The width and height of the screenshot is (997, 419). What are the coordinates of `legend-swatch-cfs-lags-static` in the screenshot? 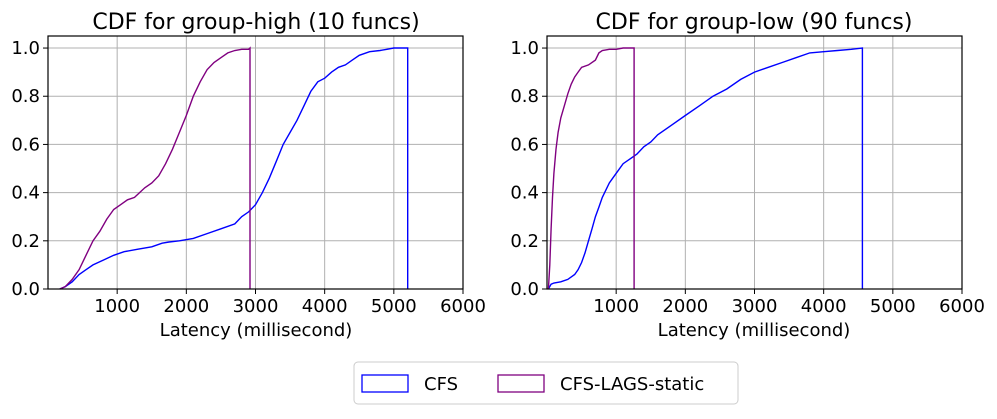 It's located at (521, 383).